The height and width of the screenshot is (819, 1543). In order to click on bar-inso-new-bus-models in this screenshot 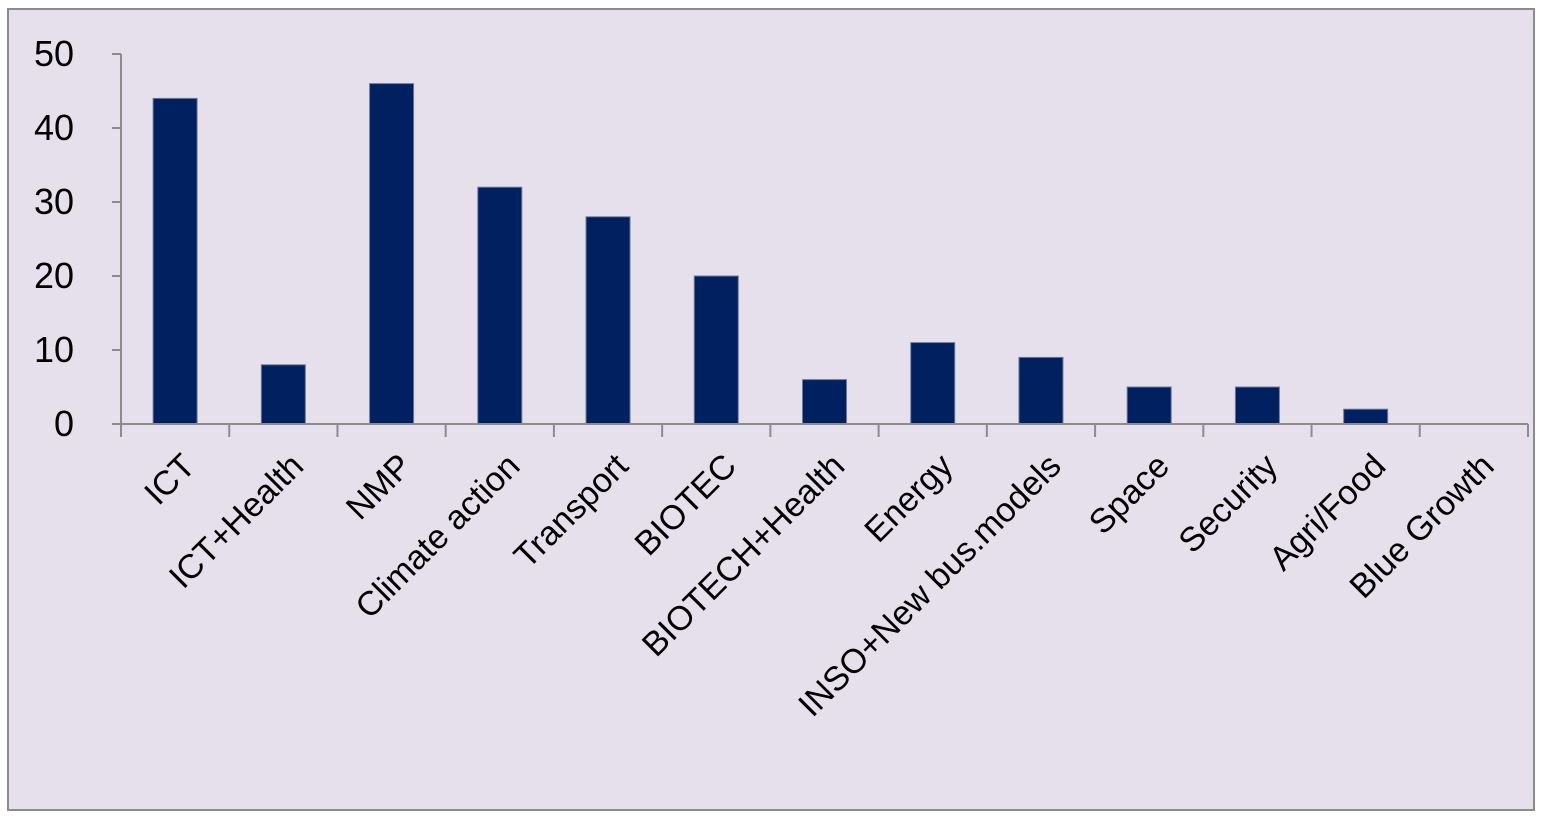, I will do `click(1041, 390)`.